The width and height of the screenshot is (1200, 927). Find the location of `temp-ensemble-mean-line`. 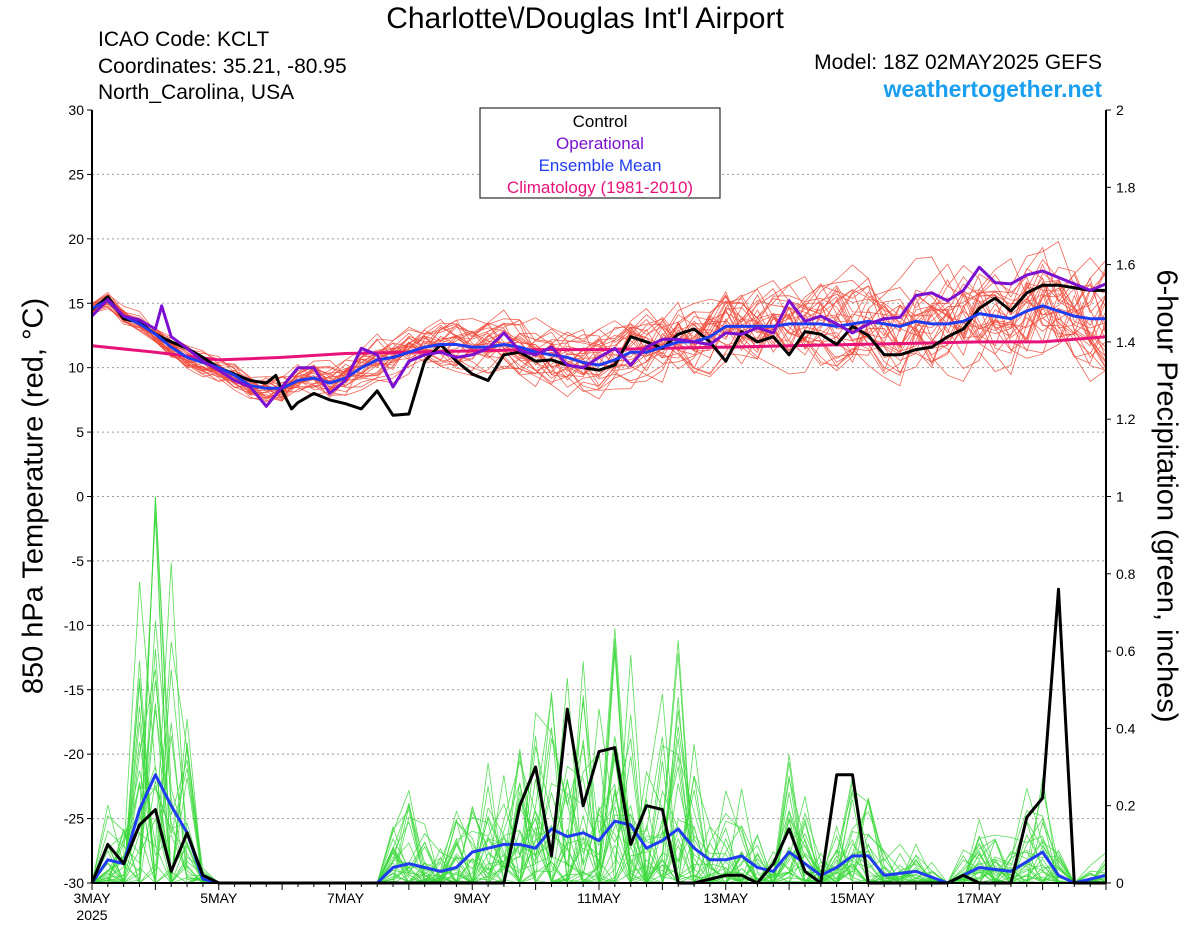

temp-ensemble-mean-line is located at coordinates (598, 344).